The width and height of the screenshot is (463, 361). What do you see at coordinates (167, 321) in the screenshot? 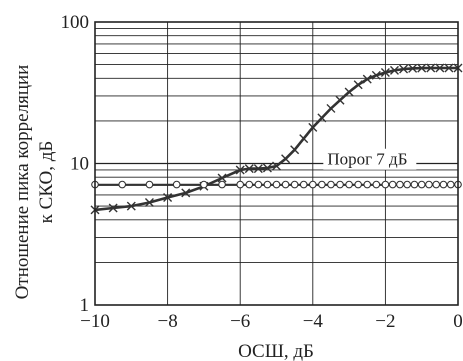
I see `x-tick-label: −8` at bounding box center [167, 321].